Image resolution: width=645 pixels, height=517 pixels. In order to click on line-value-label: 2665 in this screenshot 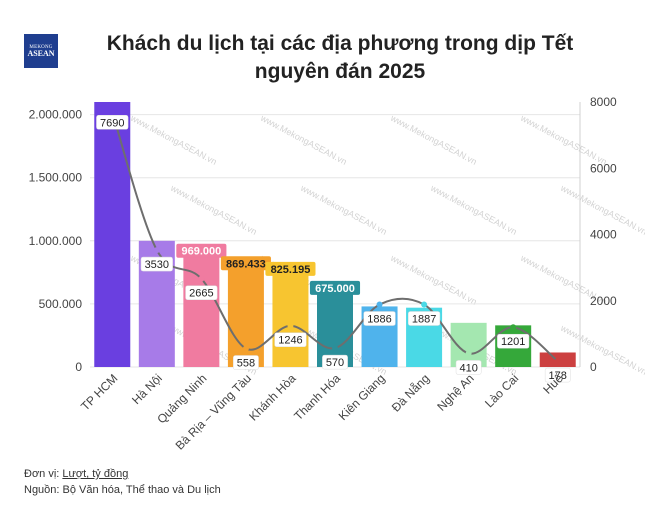, I will do `click(201, 294)`.